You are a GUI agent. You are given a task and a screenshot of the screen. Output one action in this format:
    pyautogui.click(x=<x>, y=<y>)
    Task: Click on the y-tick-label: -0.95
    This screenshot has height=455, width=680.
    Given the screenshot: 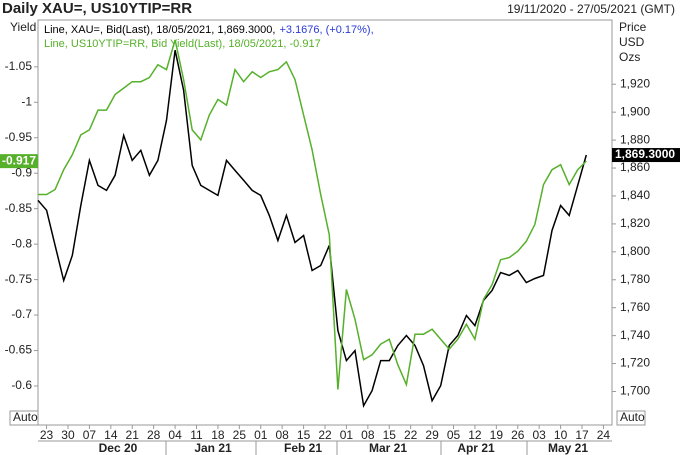 What is the action you would take?
    pyautogui.click(x=19, y=137)
    